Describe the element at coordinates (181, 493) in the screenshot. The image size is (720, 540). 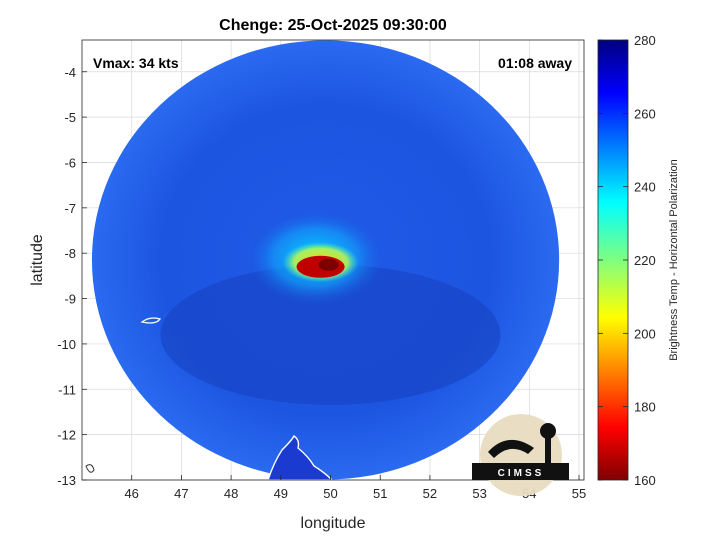
I see `x-tick-label: 47` at that location.